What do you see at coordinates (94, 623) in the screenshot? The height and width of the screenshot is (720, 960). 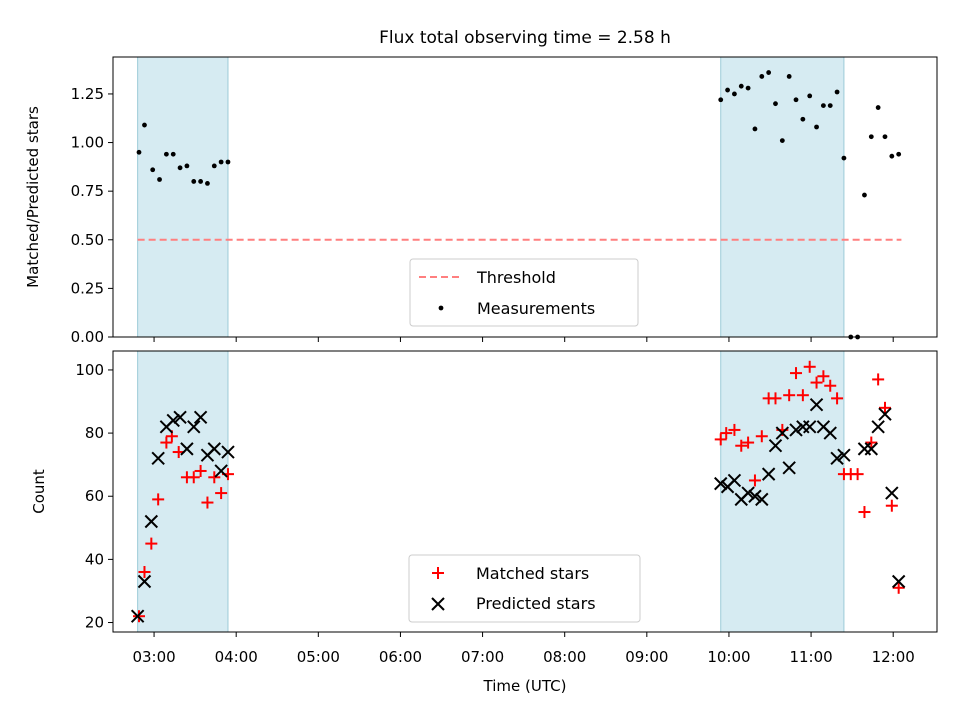 I see `y-tick-label: 20` at bounding box center [94, 623].